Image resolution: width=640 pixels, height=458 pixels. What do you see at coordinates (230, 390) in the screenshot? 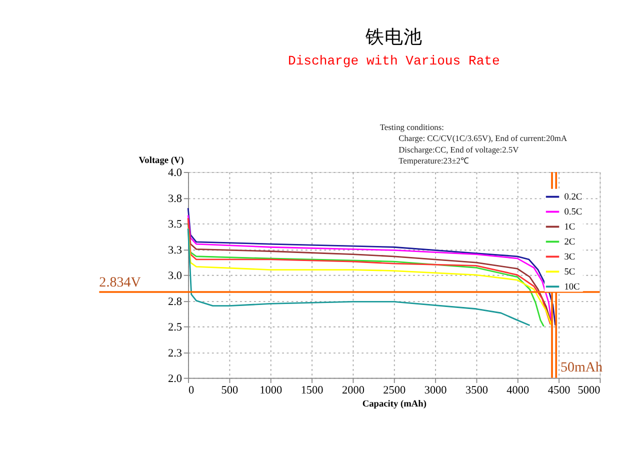
I see `x-tick-label: 500` at bounding box center [230, 390].